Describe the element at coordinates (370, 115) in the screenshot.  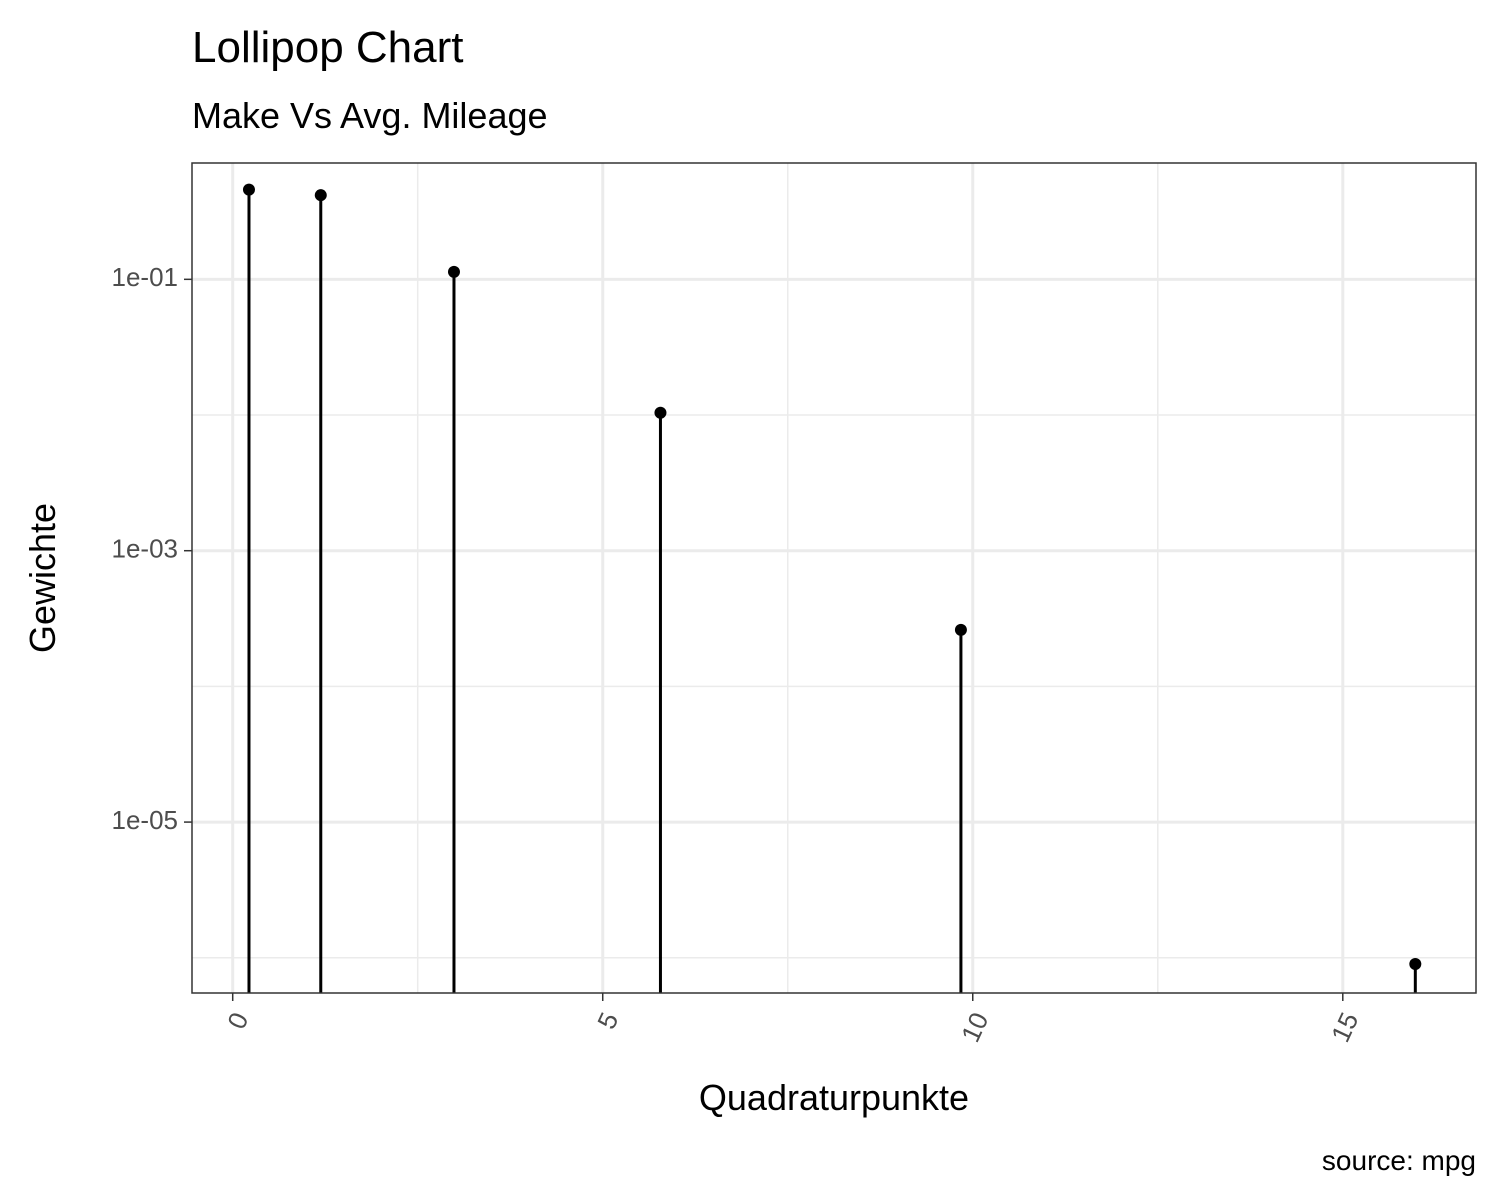
I see `chart-subtitle: Make Vs Avg. Mileage` at that location.